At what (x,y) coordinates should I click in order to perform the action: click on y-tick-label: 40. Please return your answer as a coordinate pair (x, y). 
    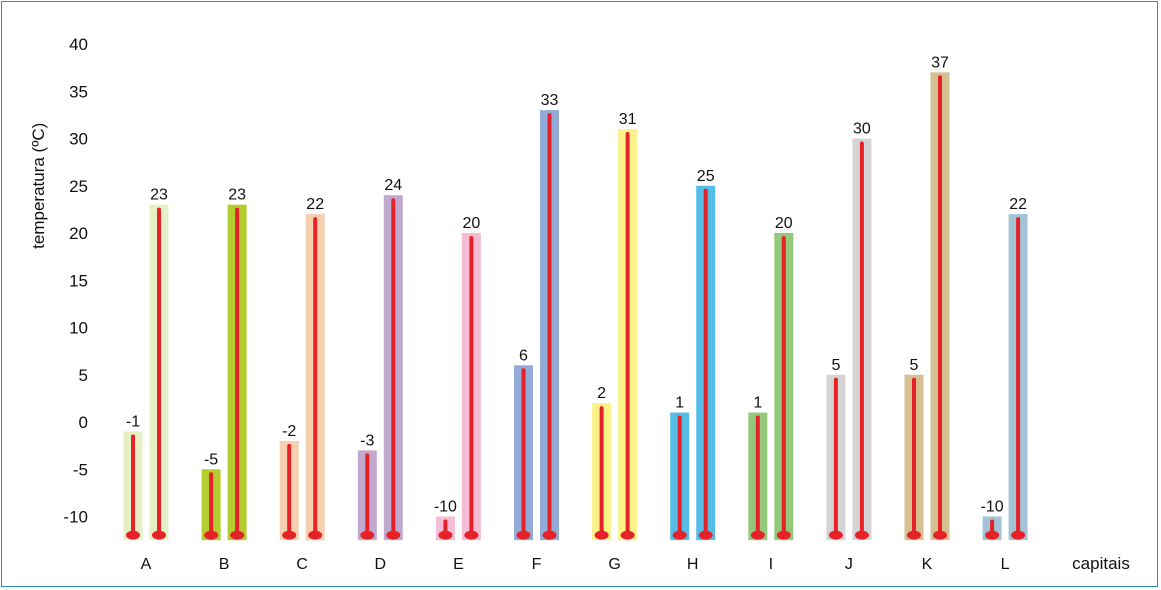
    Looking at the image, I should click on (78, 44).